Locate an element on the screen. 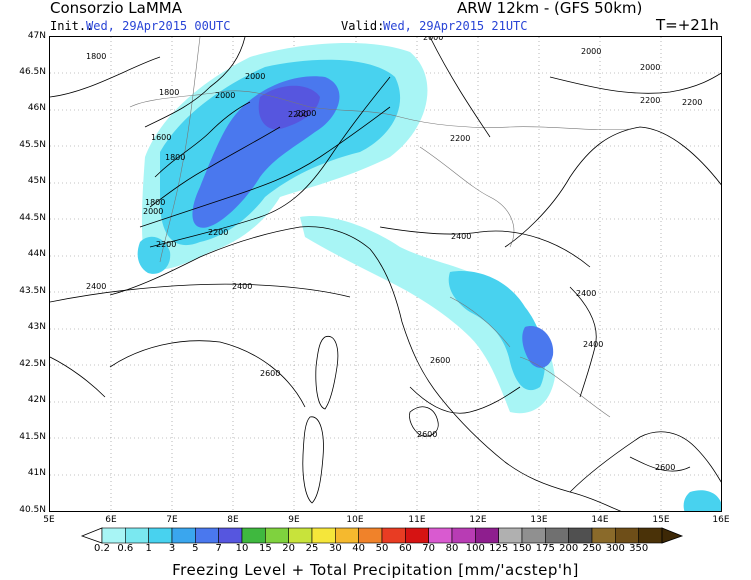 This screenshot has width=751, height=580. lon-label: 9E is located at coordinates (294, 520).